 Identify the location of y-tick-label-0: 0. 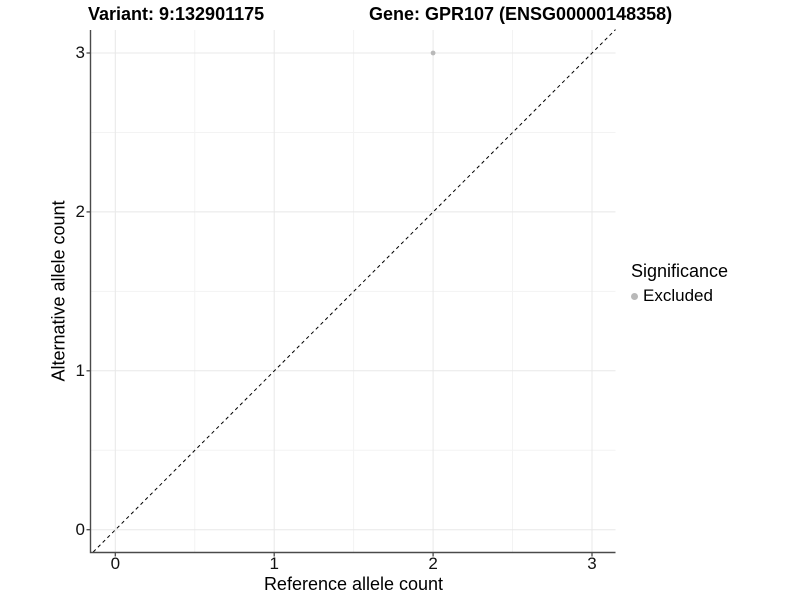
(80, 529).